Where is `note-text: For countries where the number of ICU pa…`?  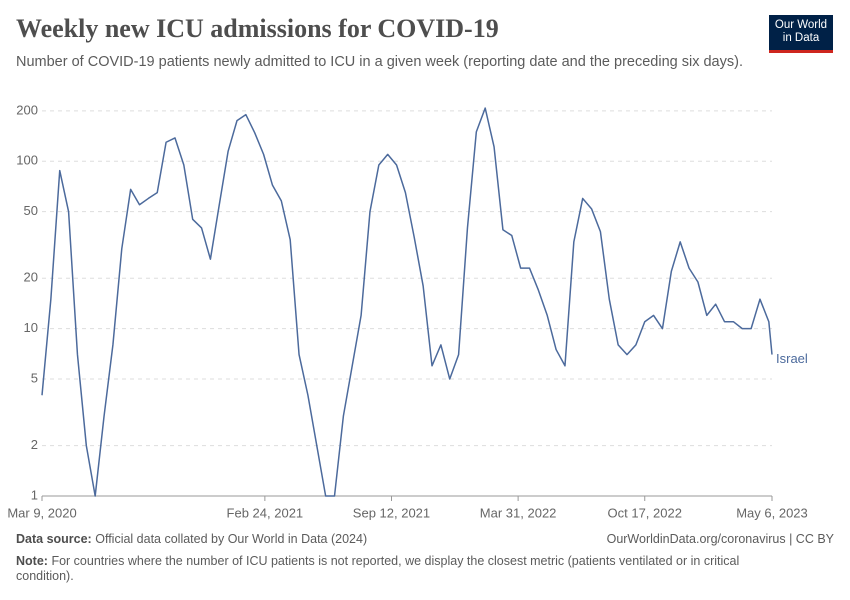
note-text: For countries where the number of ICU pa… is located at coordinates (378, 568).